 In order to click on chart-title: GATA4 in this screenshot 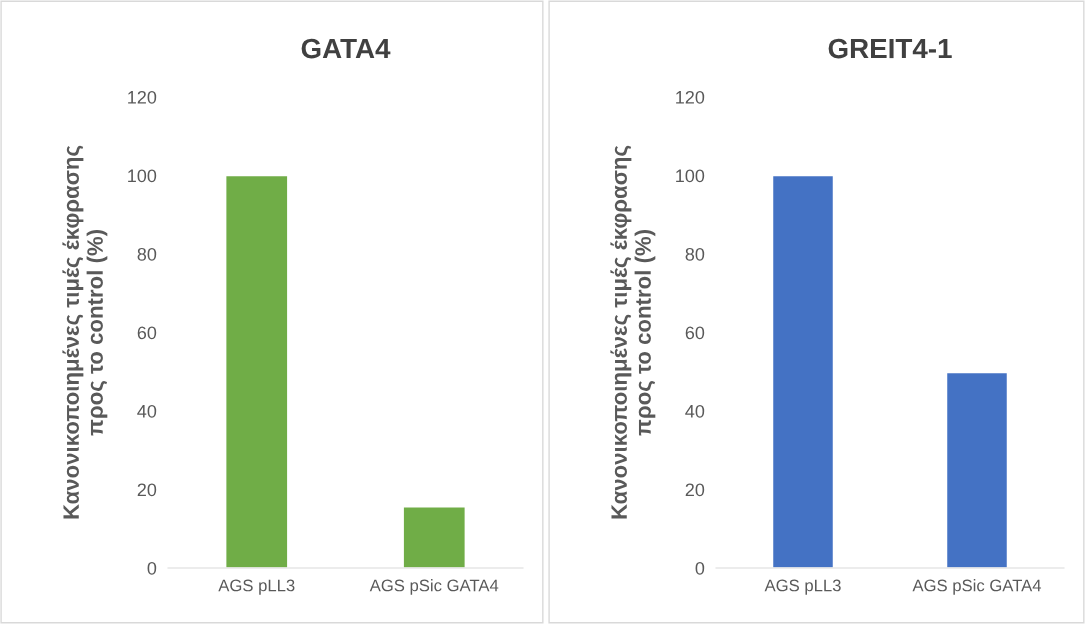, I will do `click(346, 48)`.